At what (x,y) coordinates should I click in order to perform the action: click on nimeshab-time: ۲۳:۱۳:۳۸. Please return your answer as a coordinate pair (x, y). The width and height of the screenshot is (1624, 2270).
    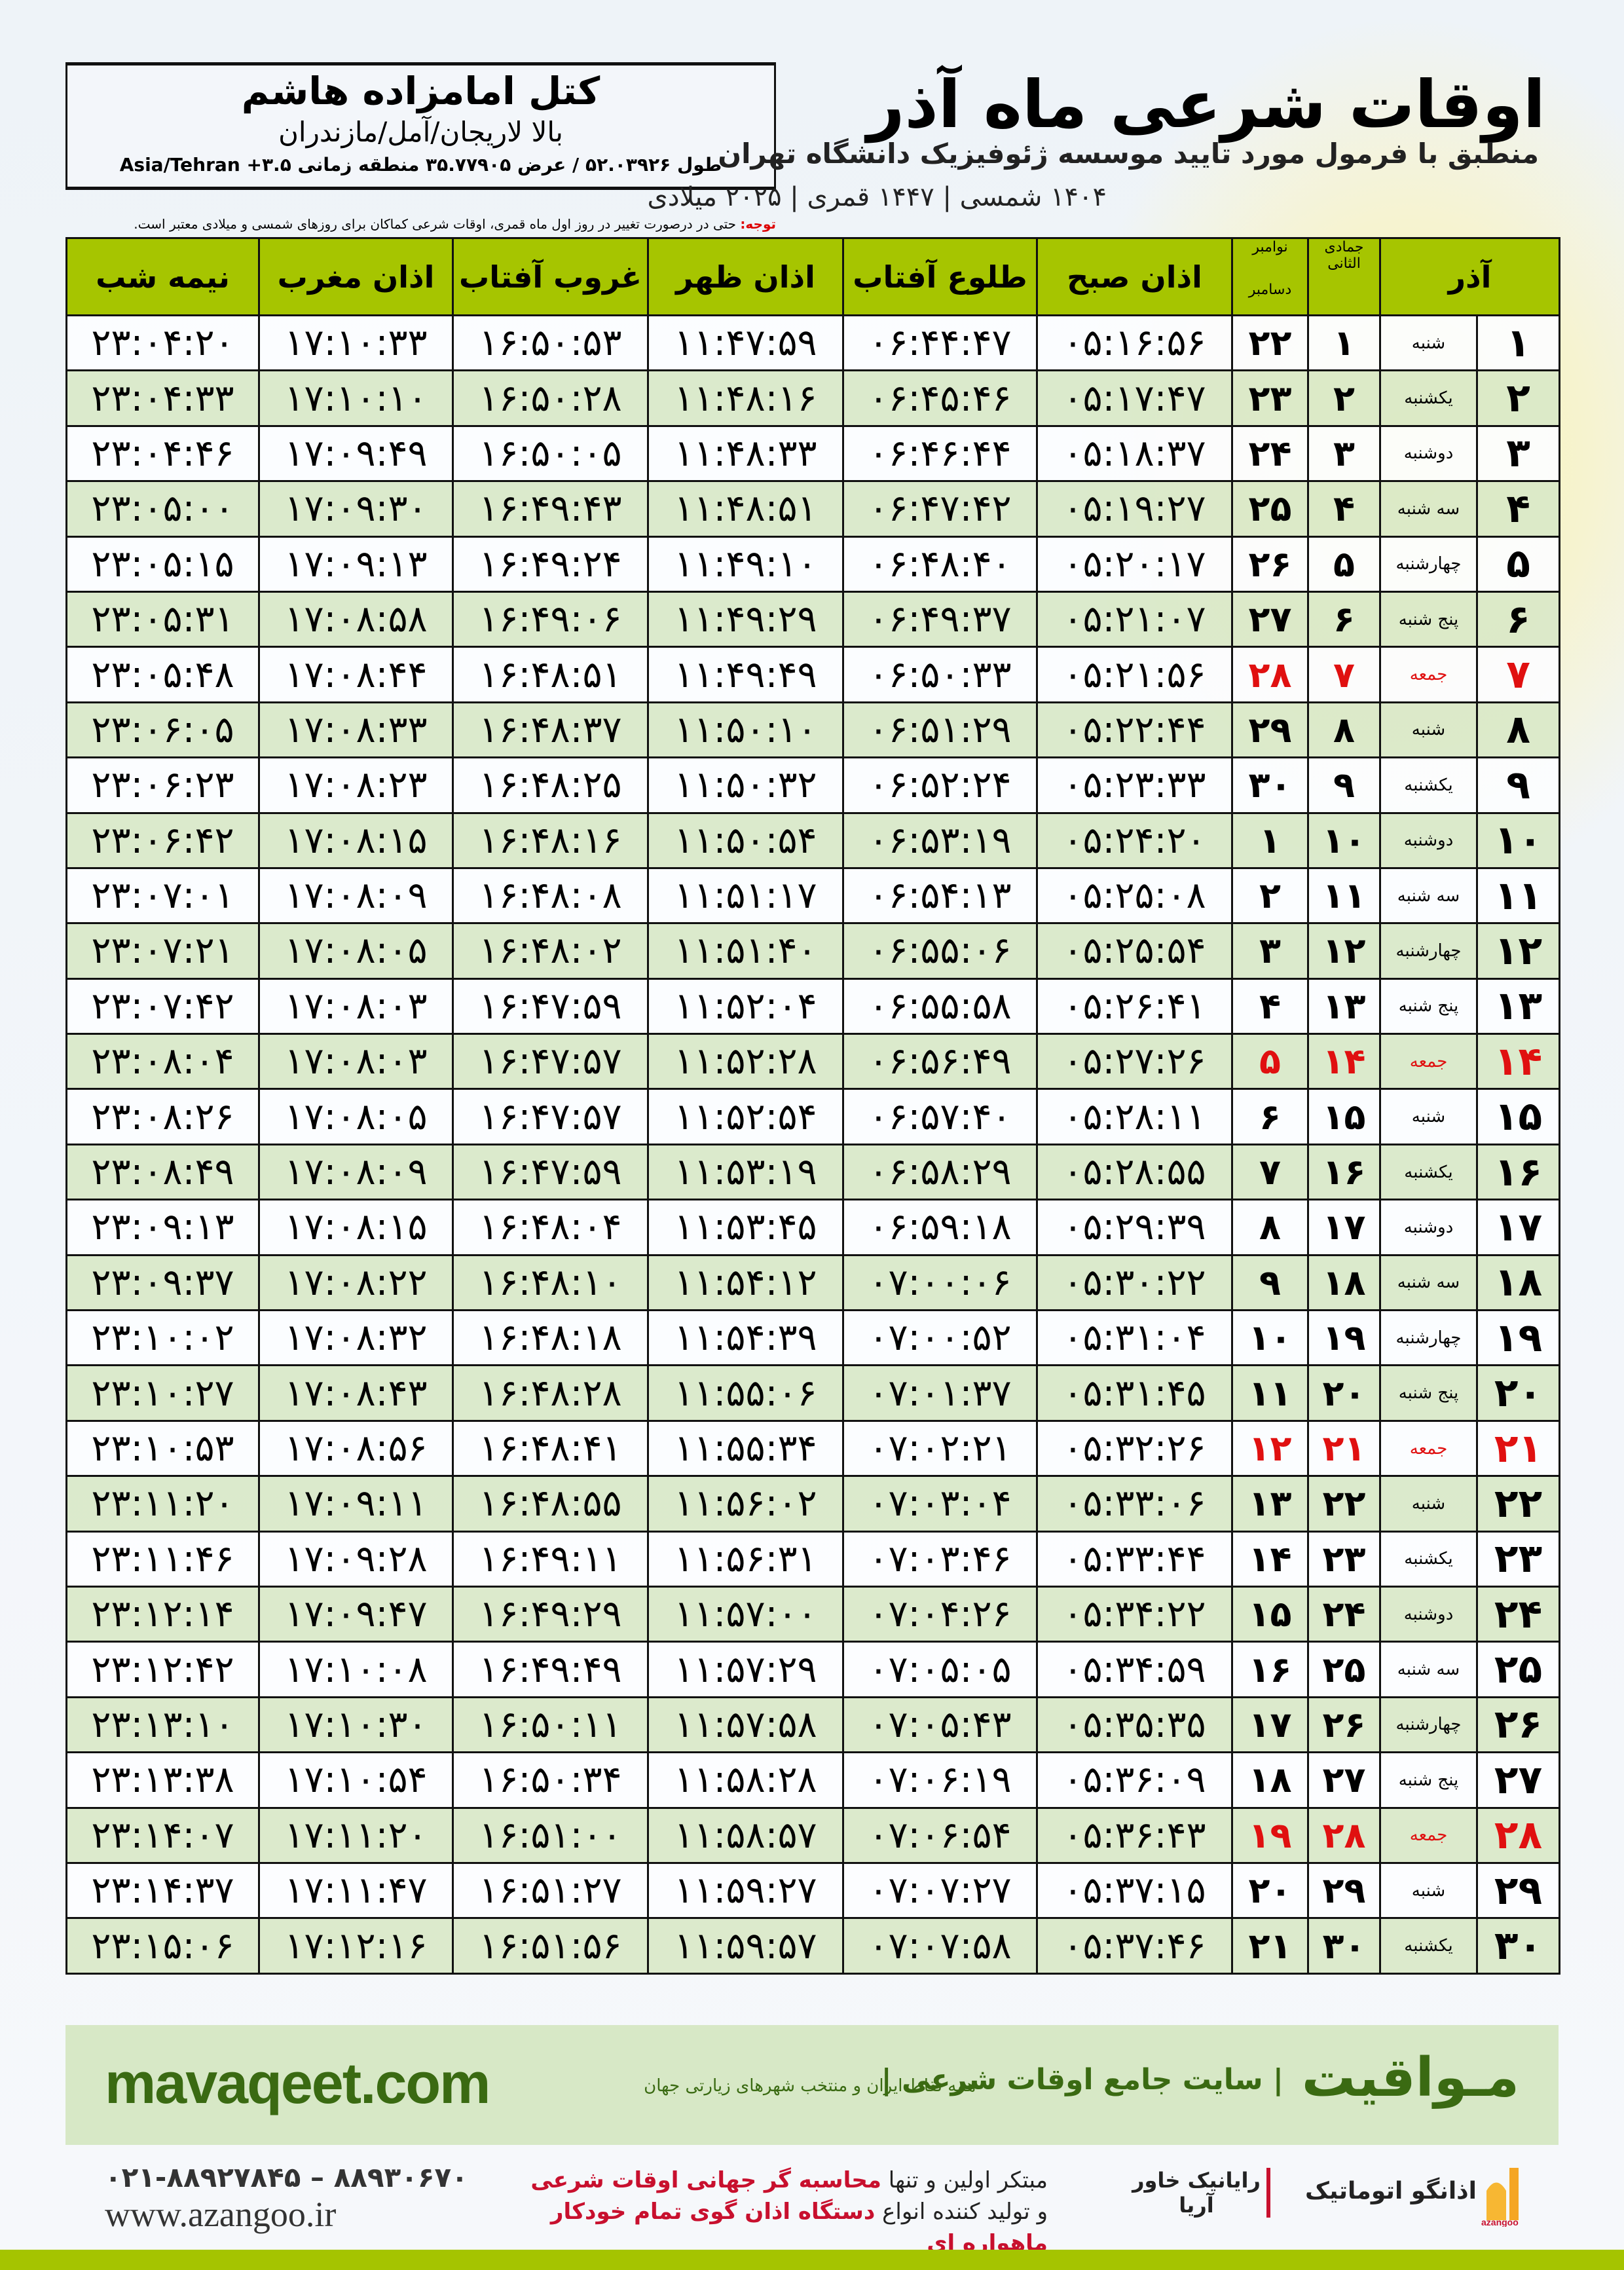
    Looking at the image, I should click on (162, 1780).